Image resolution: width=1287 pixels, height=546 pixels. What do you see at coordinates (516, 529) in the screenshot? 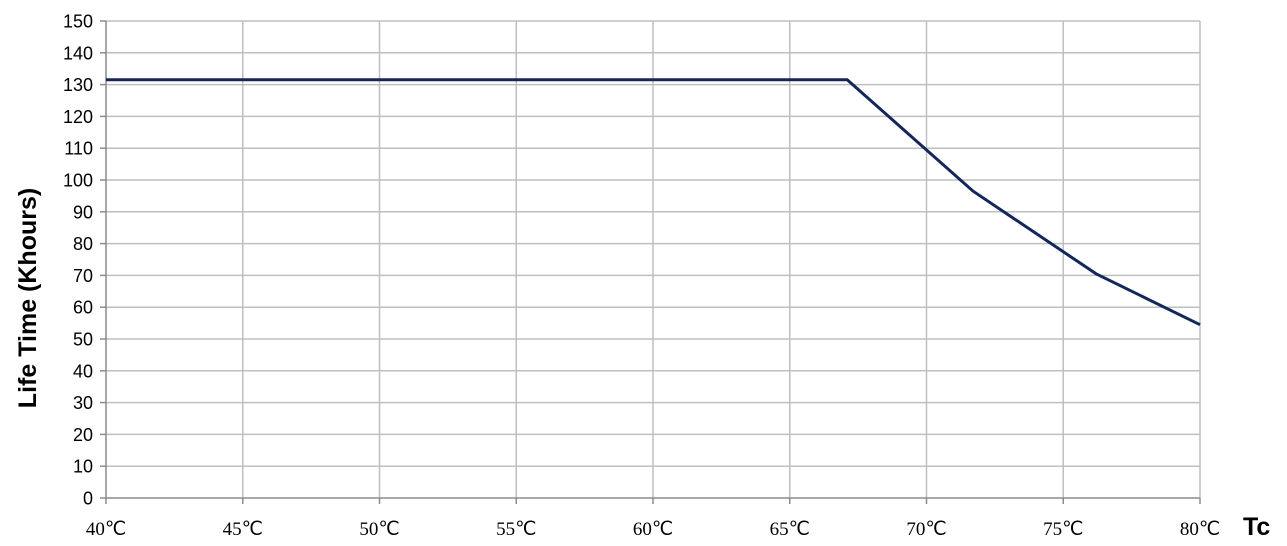
I see `x-tick-label: 55℃` at bounding box center [516, 529].